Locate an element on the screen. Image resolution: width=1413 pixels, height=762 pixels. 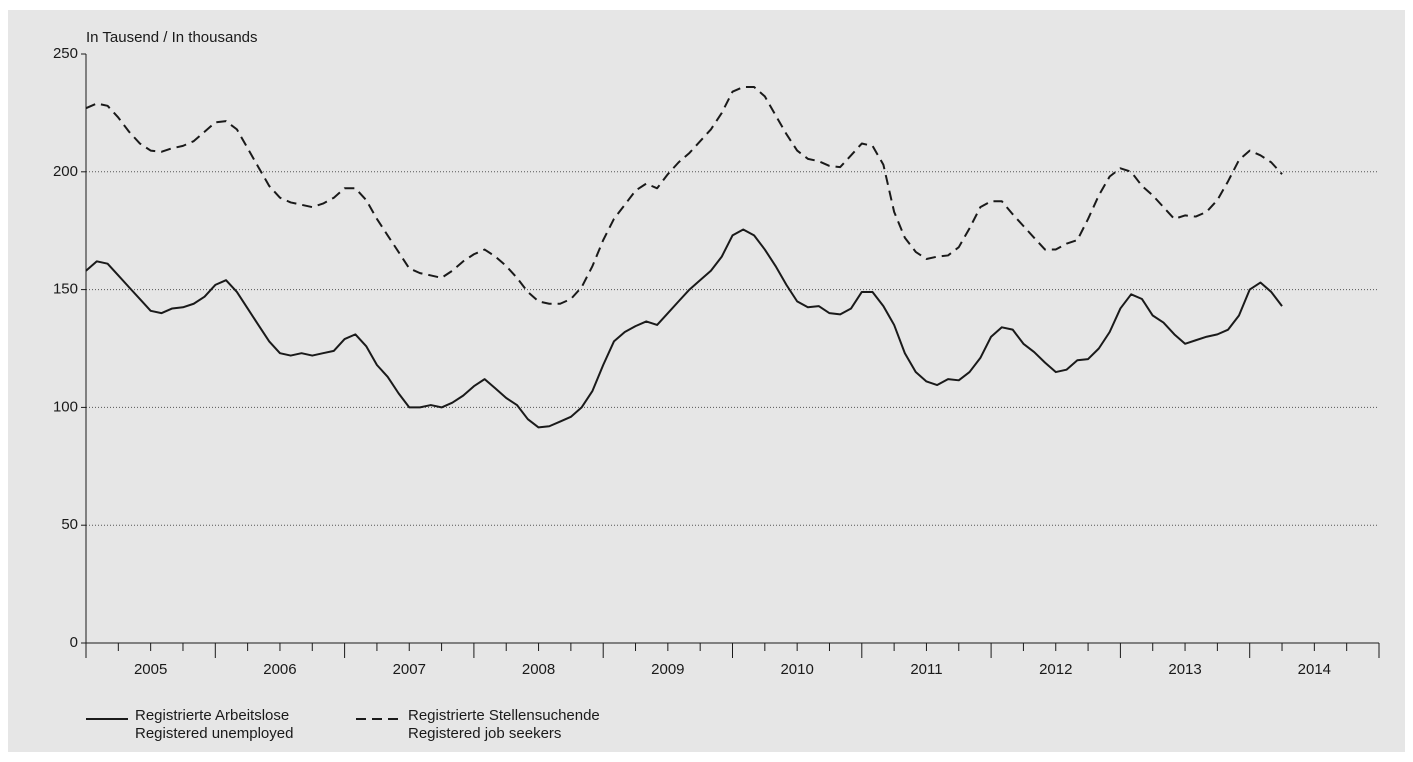
x-tick-label: 2007 is located at coordinates (409, 669).